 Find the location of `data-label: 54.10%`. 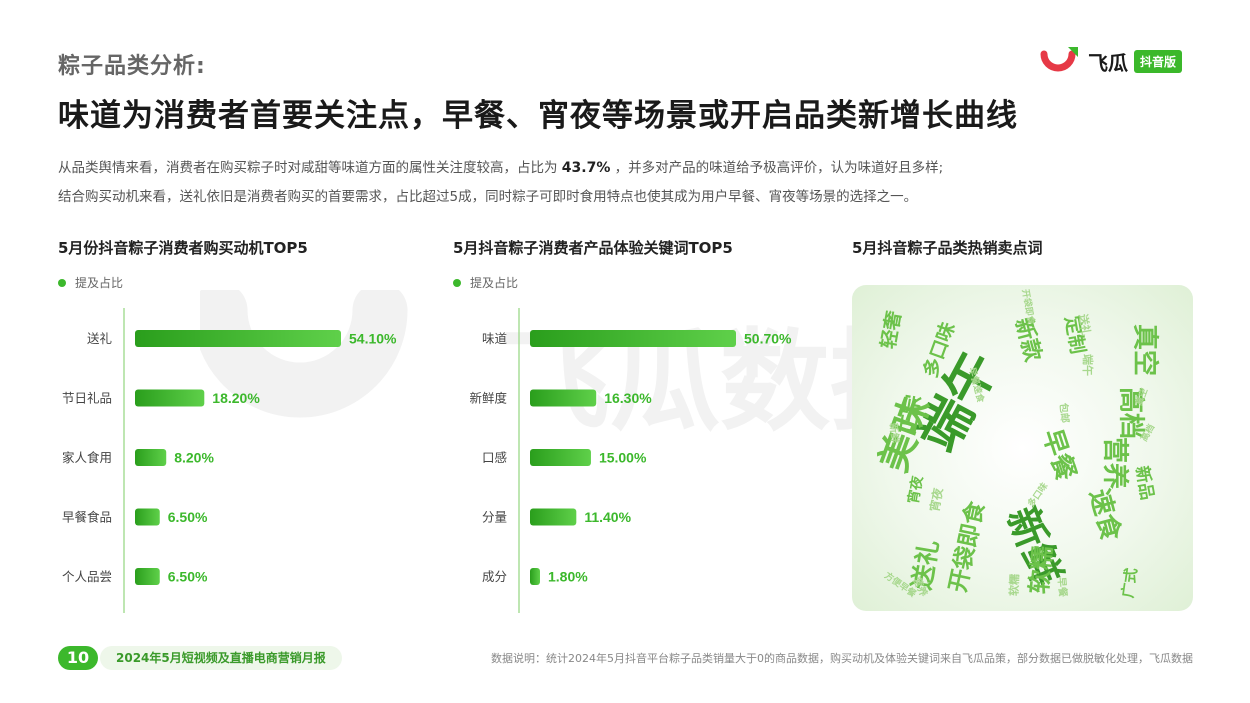

data-label: 54.10% is located at coordinates (373, 339).